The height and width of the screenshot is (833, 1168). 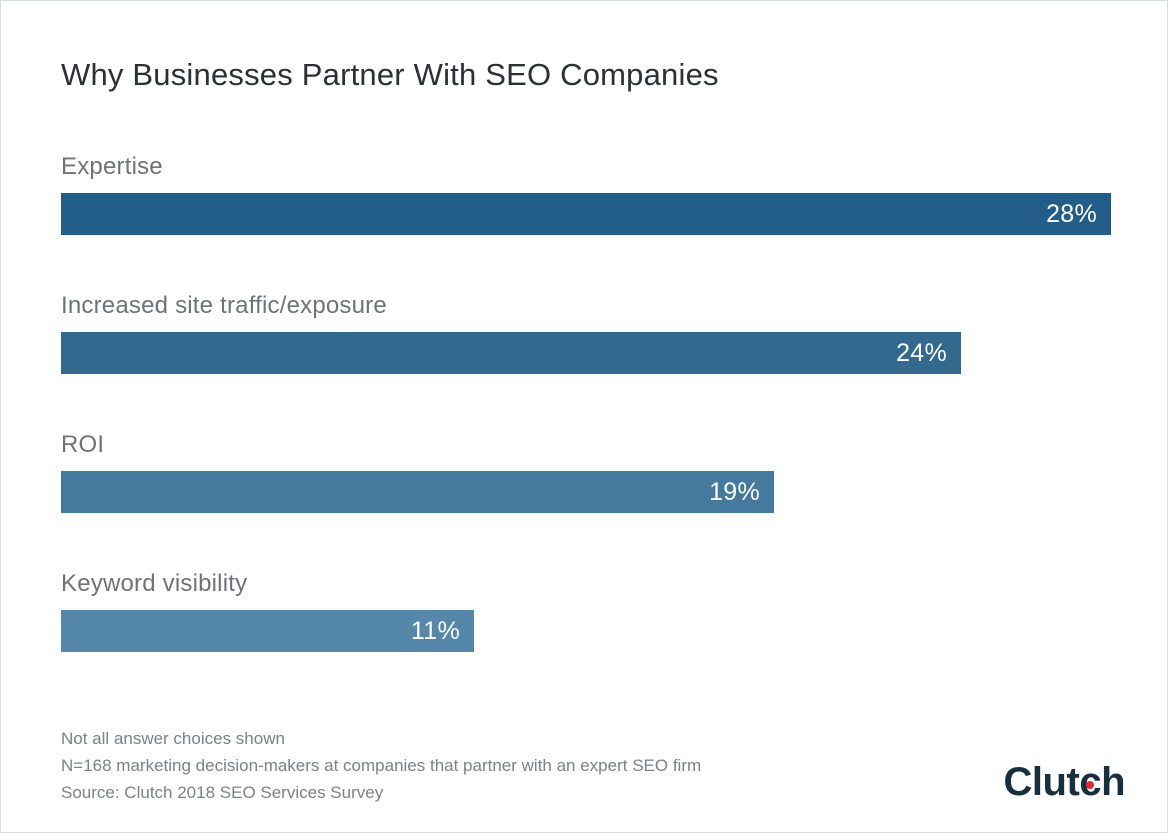 I want to click on category-label: Expertise, so click(x=112, y=166).